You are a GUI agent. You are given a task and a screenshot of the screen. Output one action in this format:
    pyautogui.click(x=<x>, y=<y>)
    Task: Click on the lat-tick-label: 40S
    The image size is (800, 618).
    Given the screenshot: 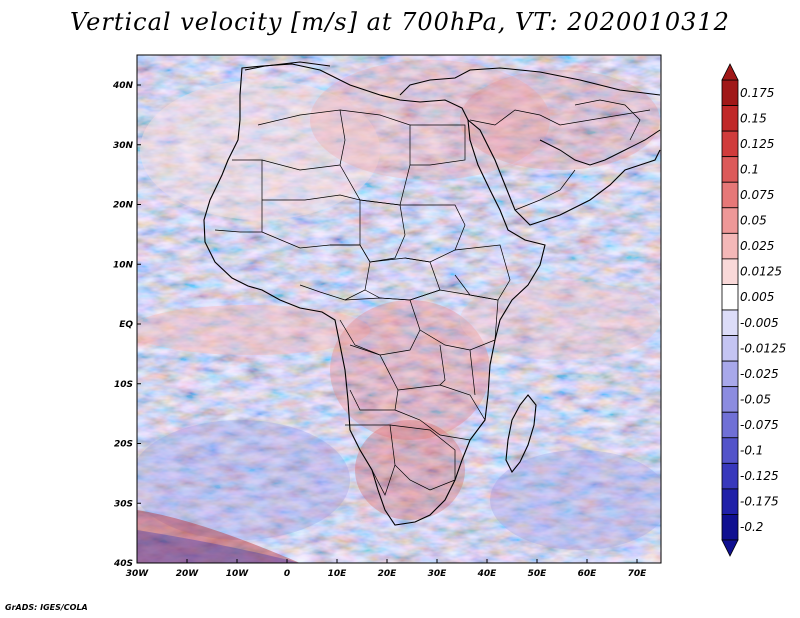 What is the action you would take?
    pyautogui.click(x=123, y=564)
    